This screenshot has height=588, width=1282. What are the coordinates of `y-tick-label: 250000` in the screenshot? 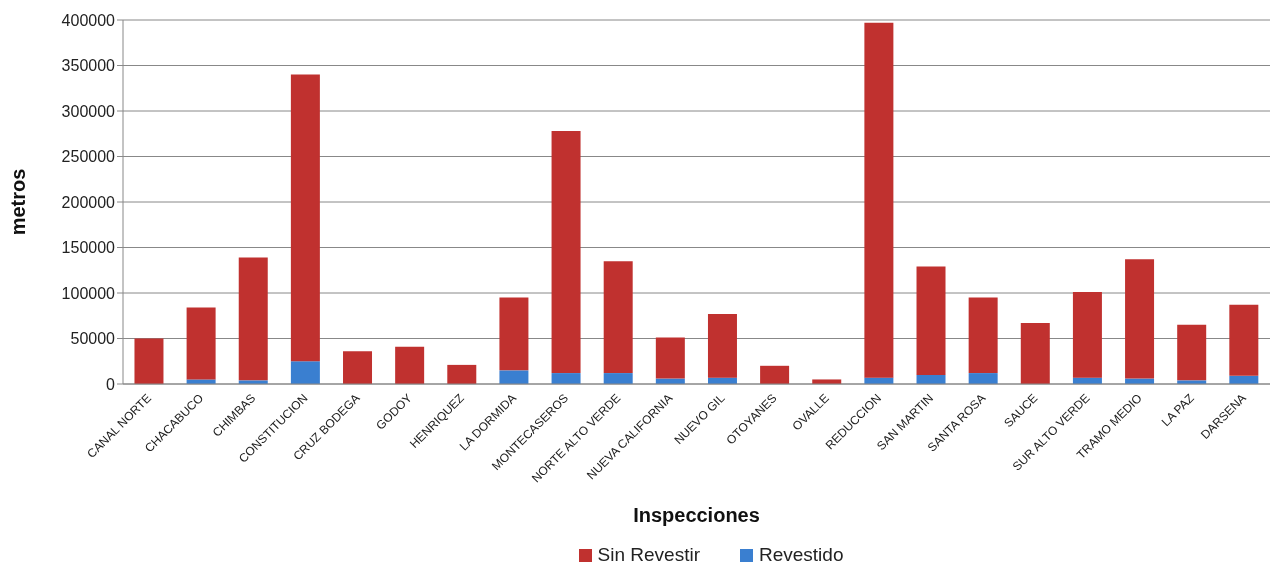 It's located at (88, 157).